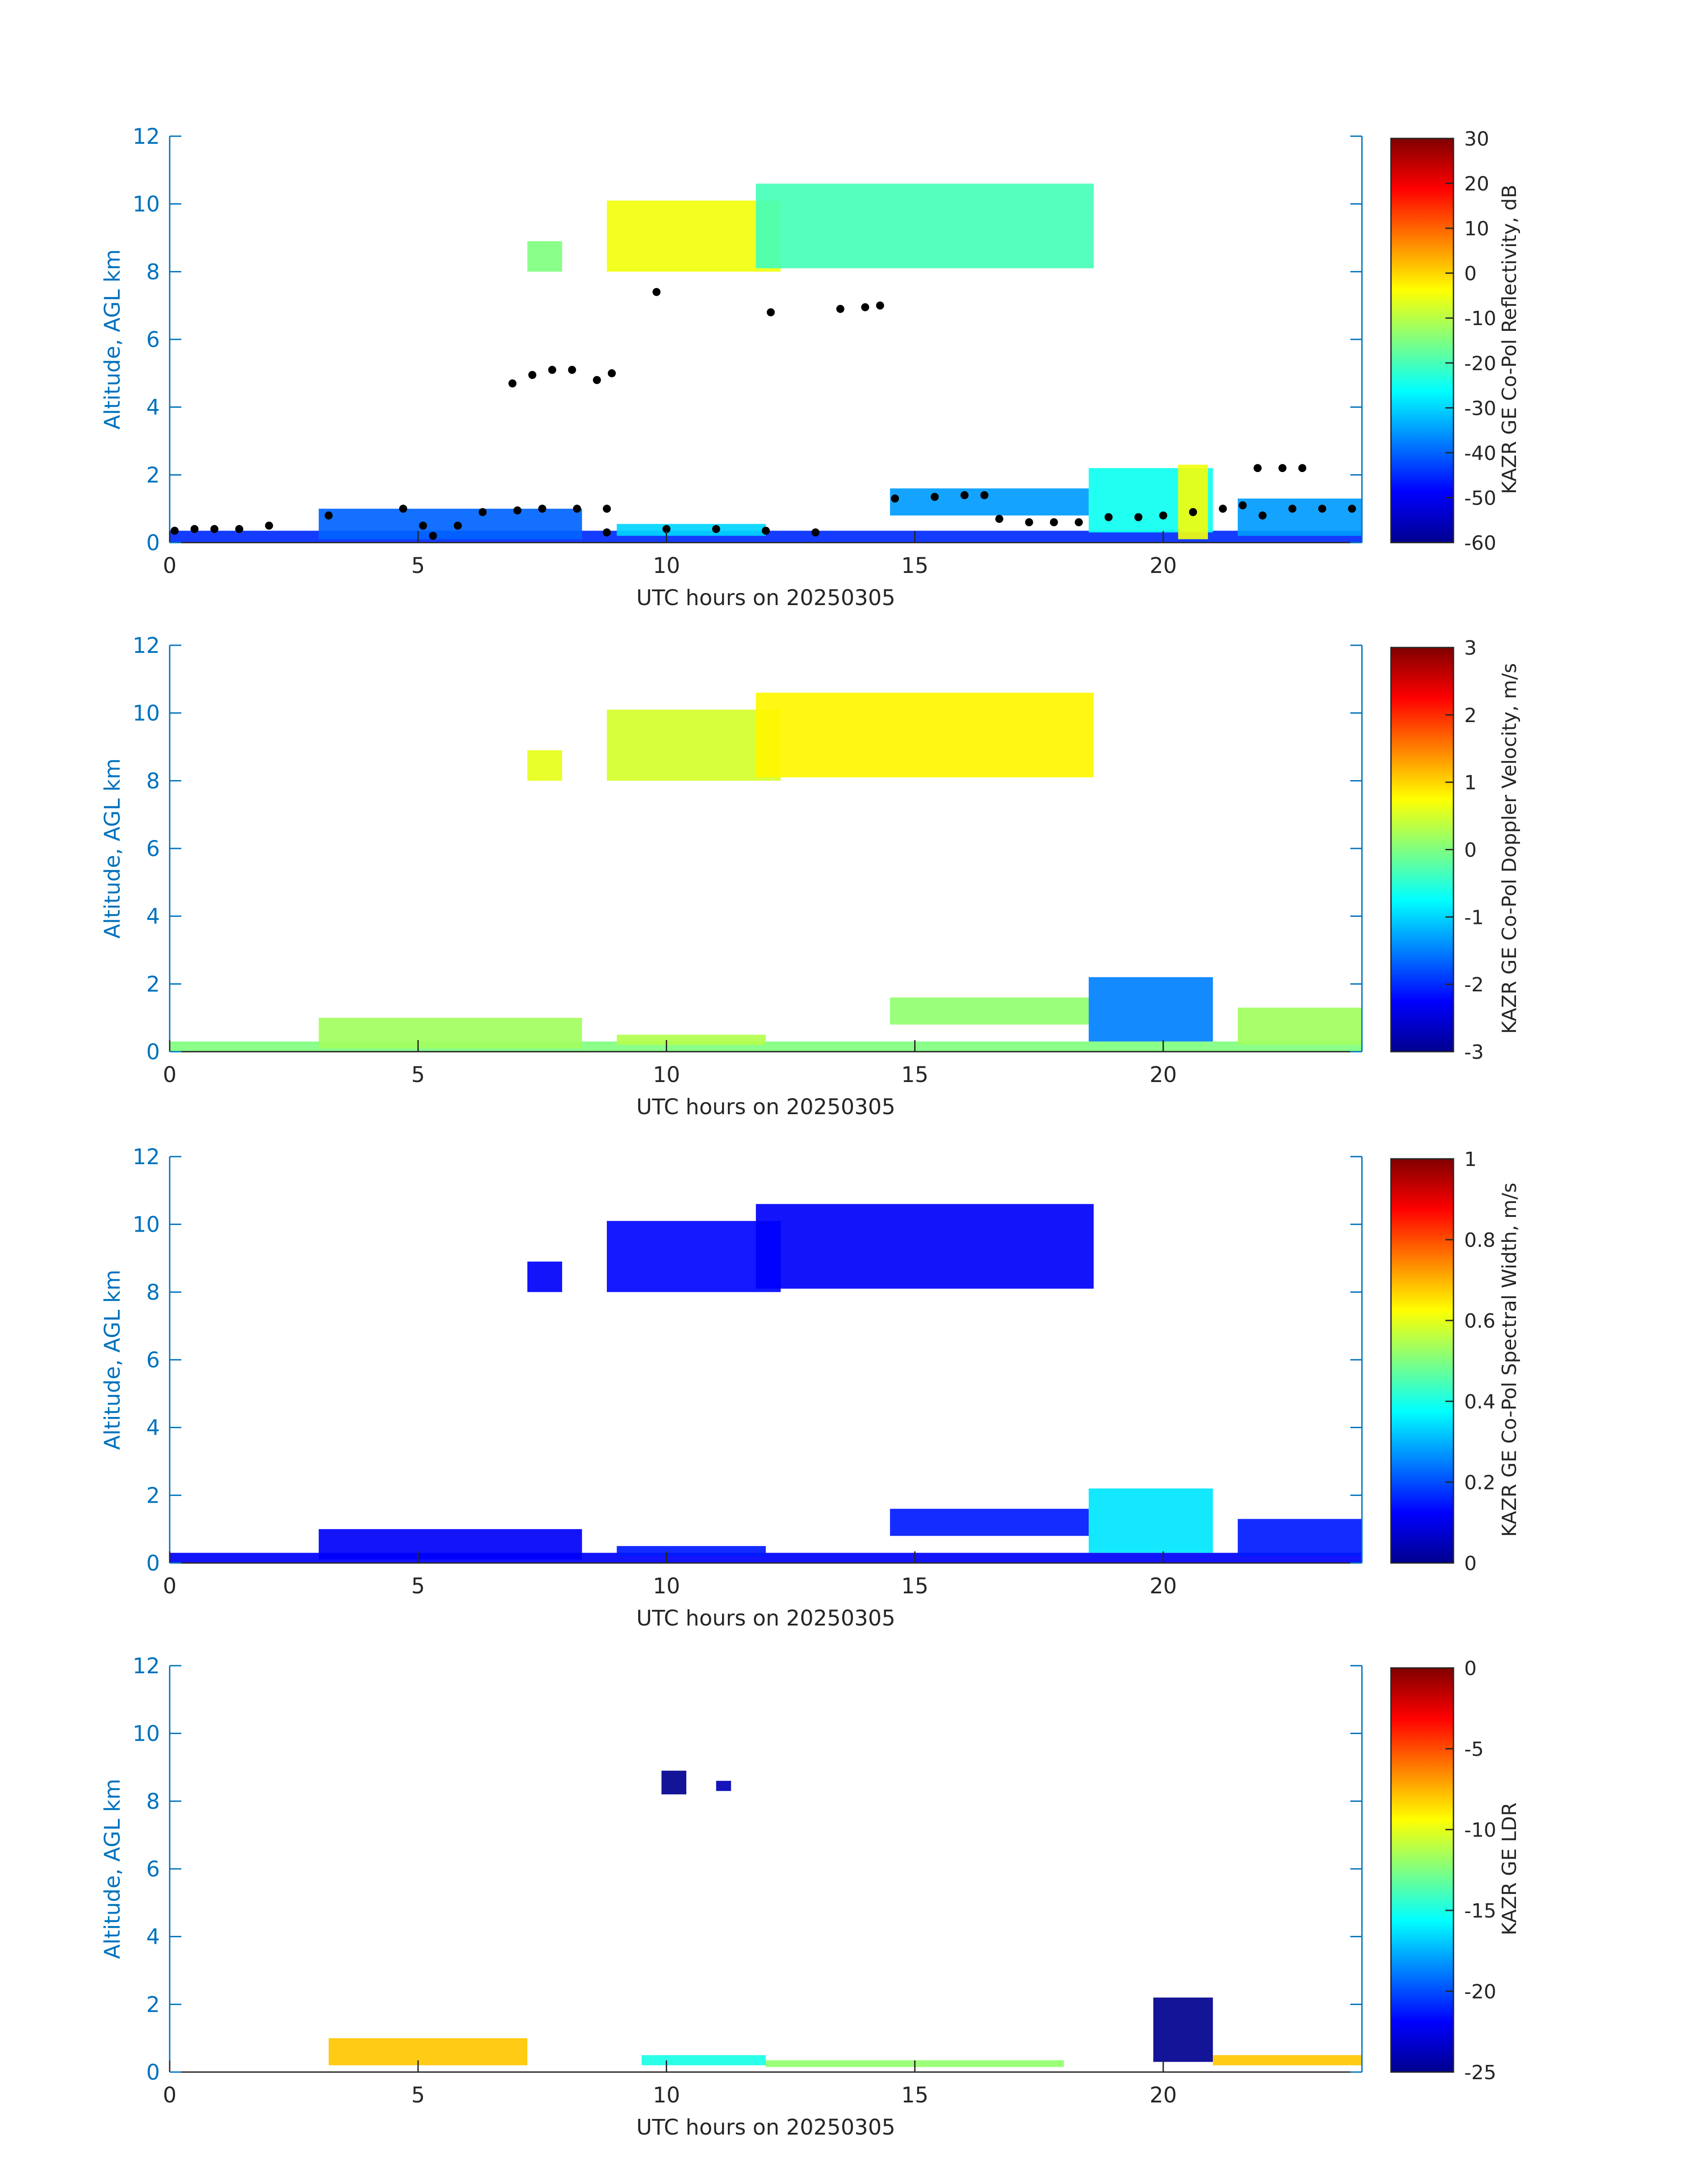 The image size is (1708, 2177). I want to click on colorbar-tick-label: 2, so click(1470, 715).